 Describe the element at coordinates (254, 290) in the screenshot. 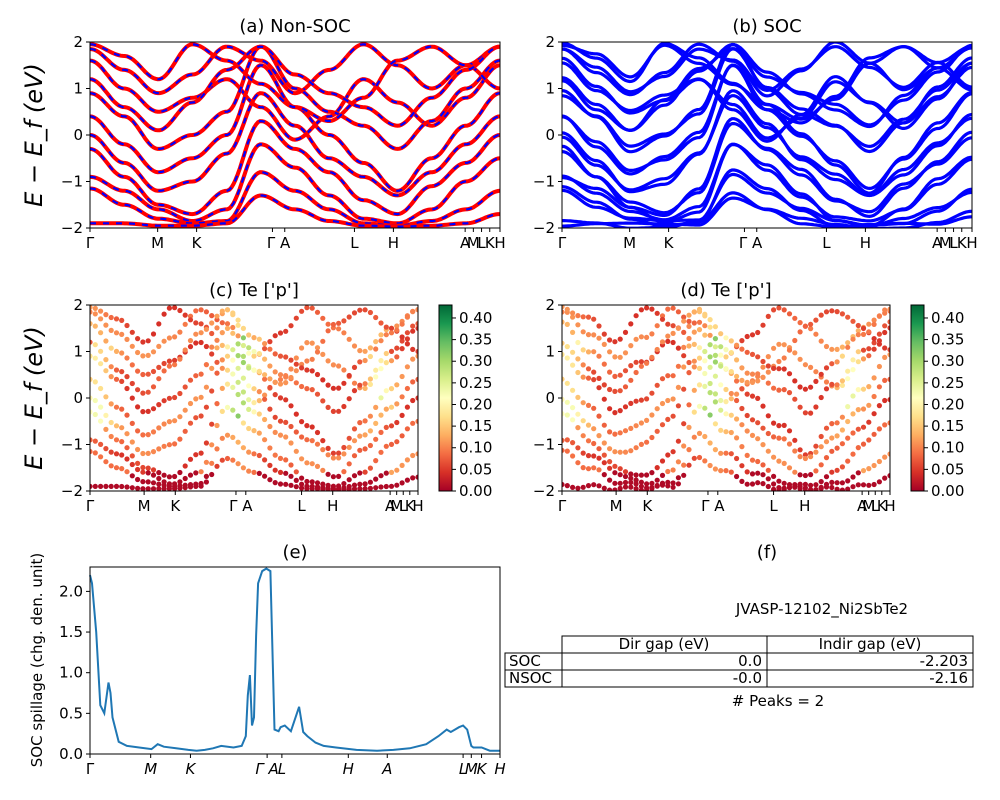

I see `panel-c-title: (c) Te ['p']` at that location.